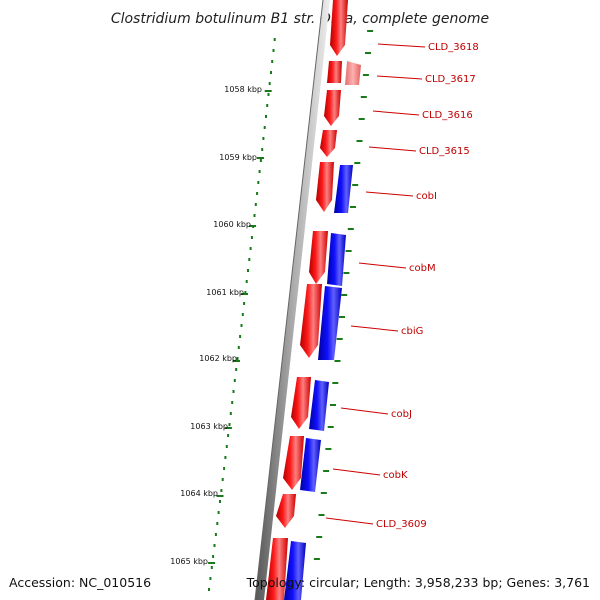 This screenshot has width=600, height=600. What do you see at coordinates (311, 321) in the screenshot?
I see `gene-cbig-arrow` at bounding box center [311, 321].